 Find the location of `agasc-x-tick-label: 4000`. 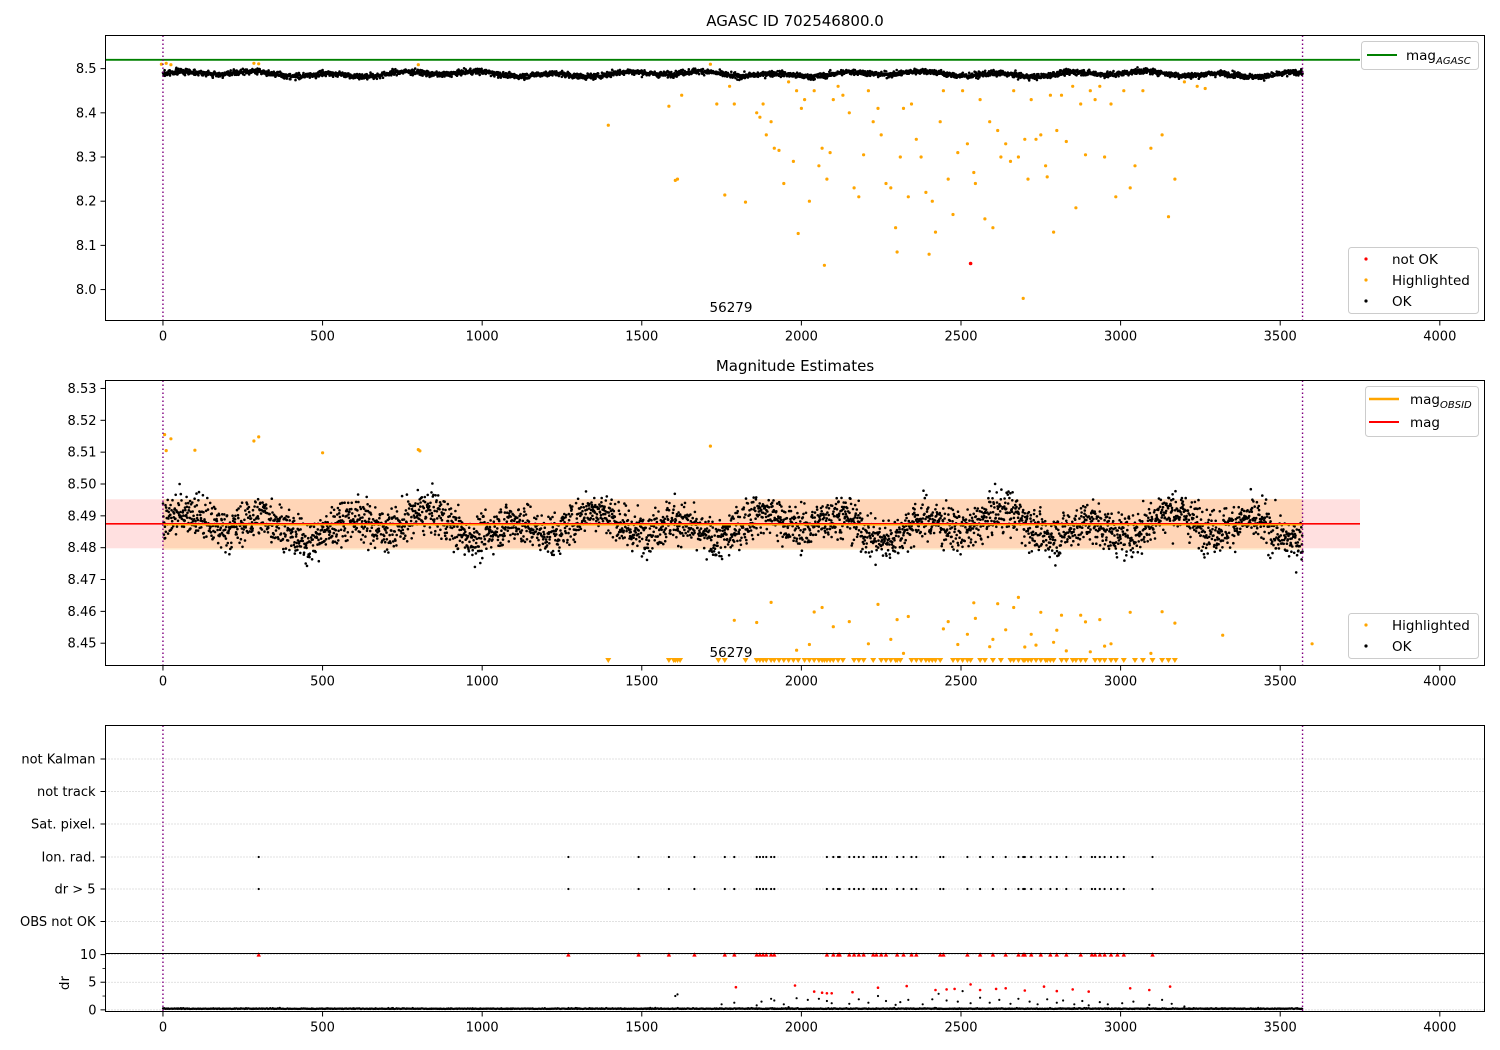

agasc-x-tick-label: 4000 is located at coordinates (1439, 337).